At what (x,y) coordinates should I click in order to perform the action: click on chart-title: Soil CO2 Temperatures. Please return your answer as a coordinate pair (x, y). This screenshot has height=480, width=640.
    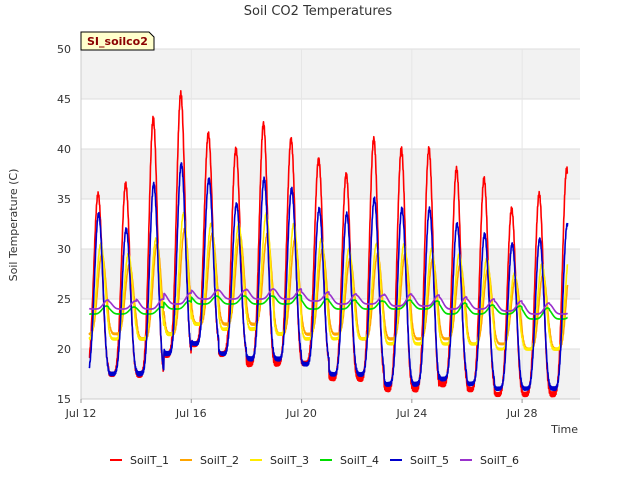
    Looking at the image, I should click on (318, 11).